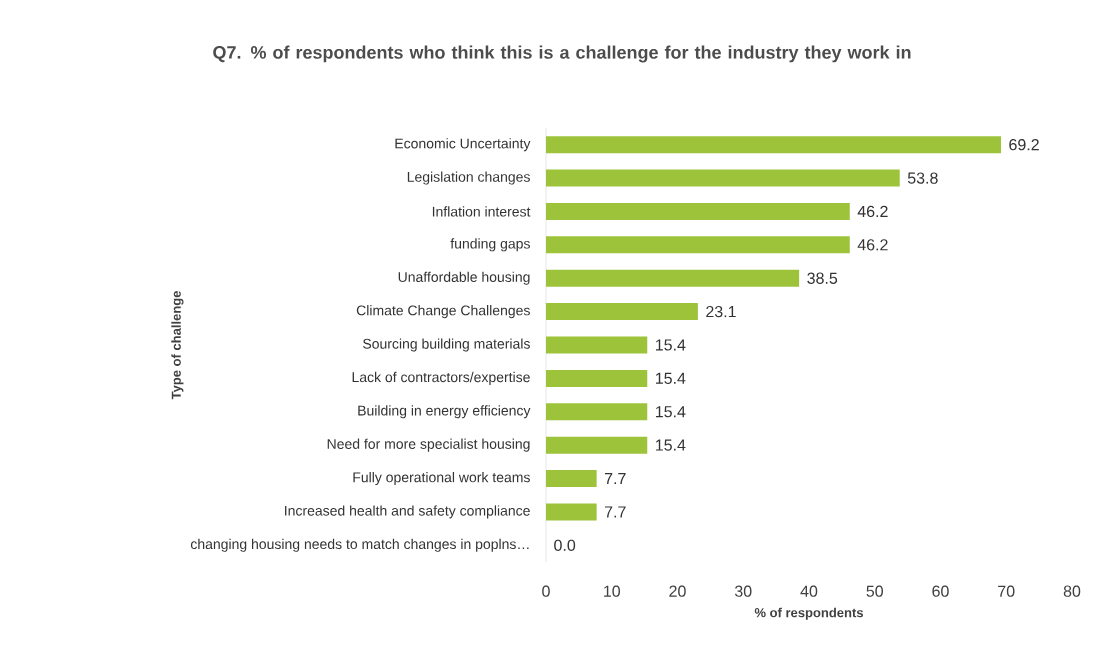 The image size is (1105, 666). What do you see at coordinates (446, 345) in the screenshot?
I see `y-tick-label: Sourcing building materials` at bounding box center [446, 345].